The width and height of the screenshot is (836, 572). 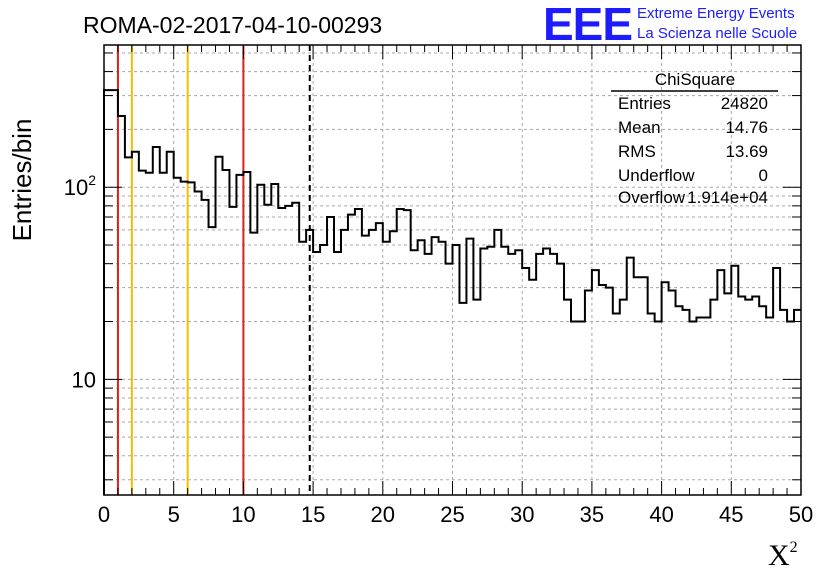 What do you see at coordinates (243, 514) in the screenshot?
I see `x-tick-label: 10` at bounding box center [243, 514].